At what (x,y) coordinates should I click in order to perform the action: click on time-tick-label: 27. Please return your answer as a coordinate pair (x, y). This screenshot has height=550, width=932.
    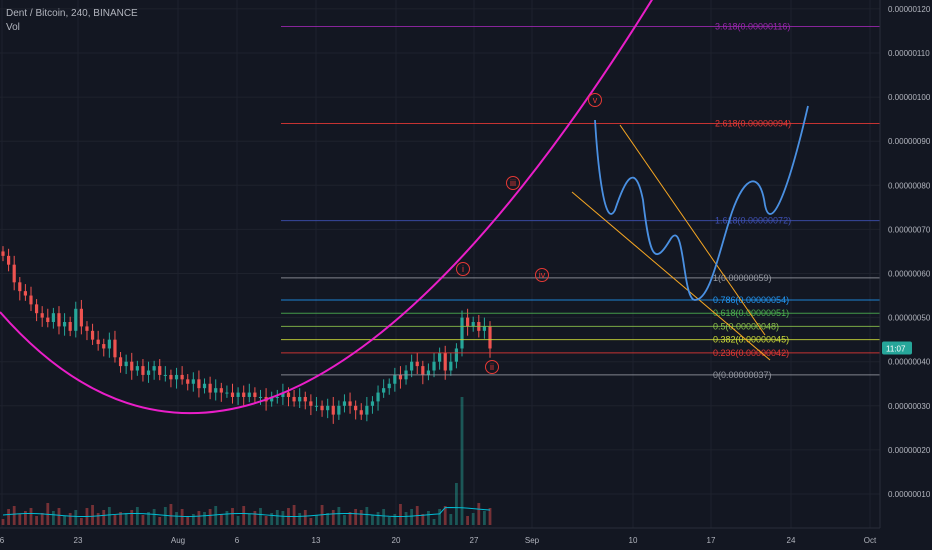
    Looking at the image, I should click on (474, 540).